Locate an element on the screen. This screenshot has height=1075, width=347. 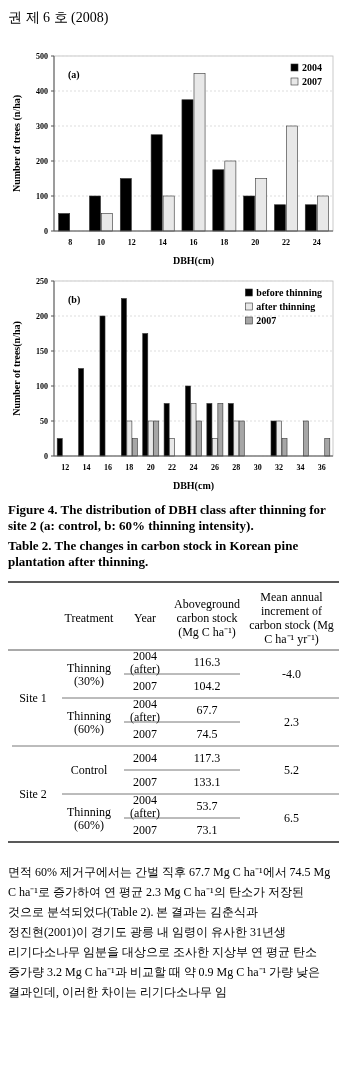
legend-label: before thinning is located at coordinates (289, 292).